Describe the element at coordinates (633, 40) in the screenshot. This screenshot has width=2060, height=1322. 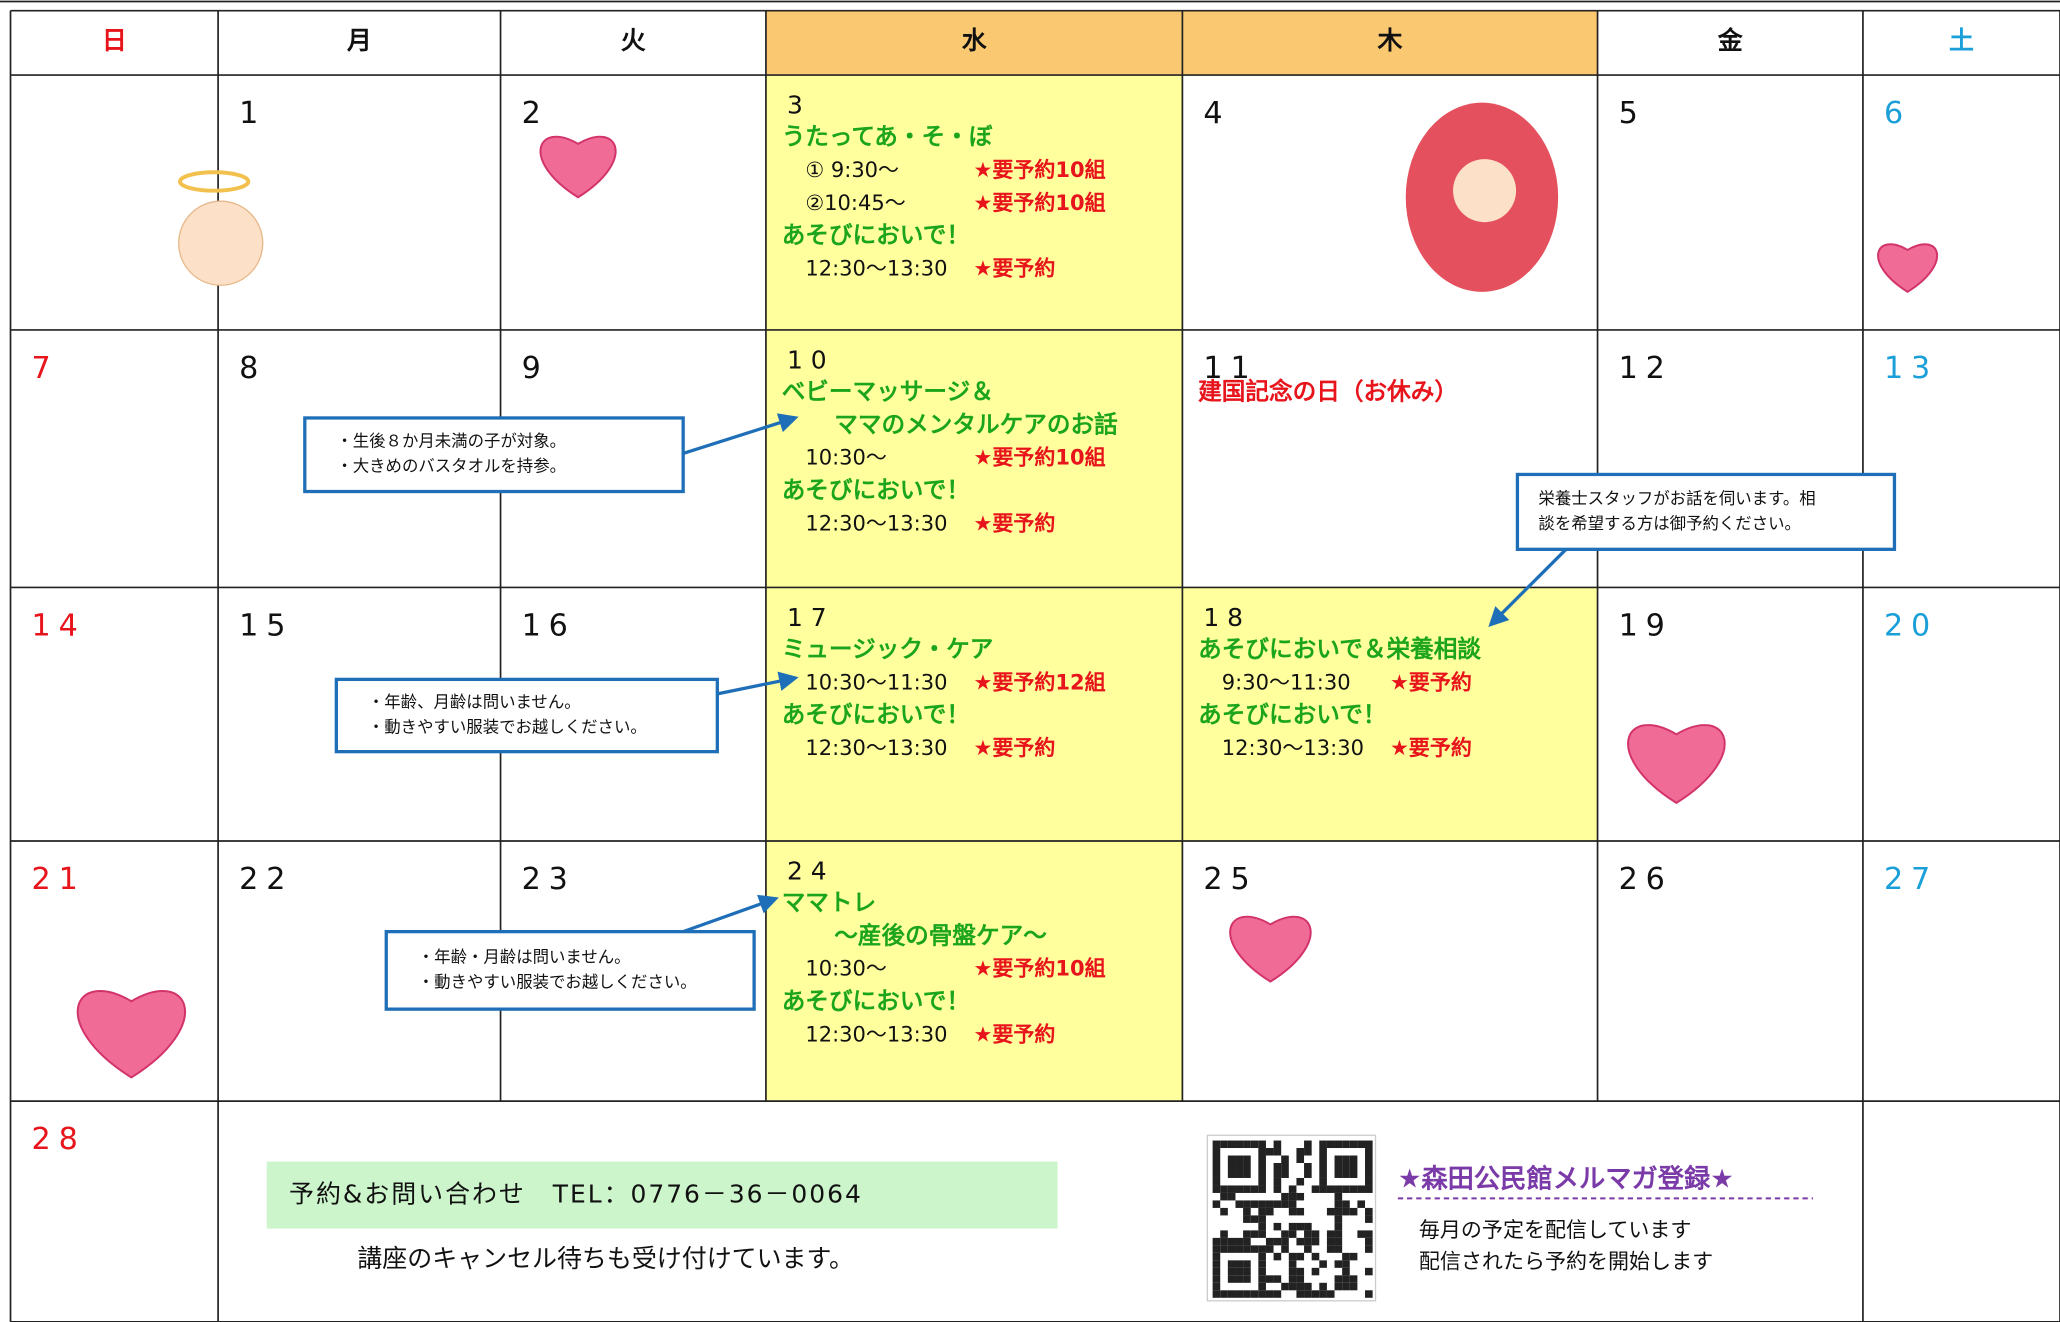
I see `weekday-label: 火` at that location.